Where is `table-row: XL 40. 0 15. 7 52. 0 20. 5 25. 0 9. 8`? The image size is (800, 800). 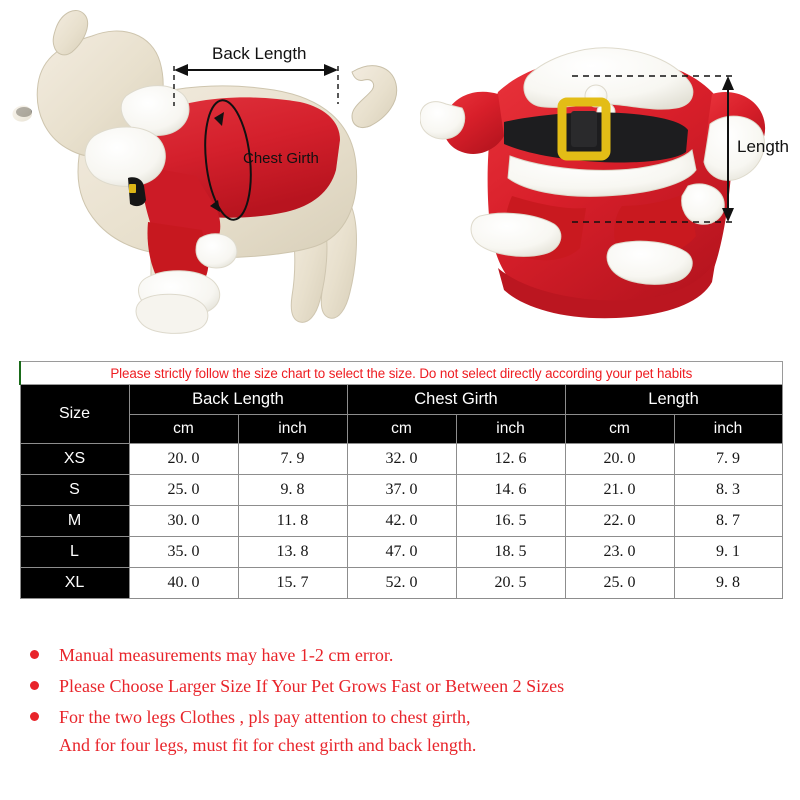
table-row: XL 40. 0 15. 7 52. 0 20. 5 25. 0 9. 8 is located at coordinates (401, 583).